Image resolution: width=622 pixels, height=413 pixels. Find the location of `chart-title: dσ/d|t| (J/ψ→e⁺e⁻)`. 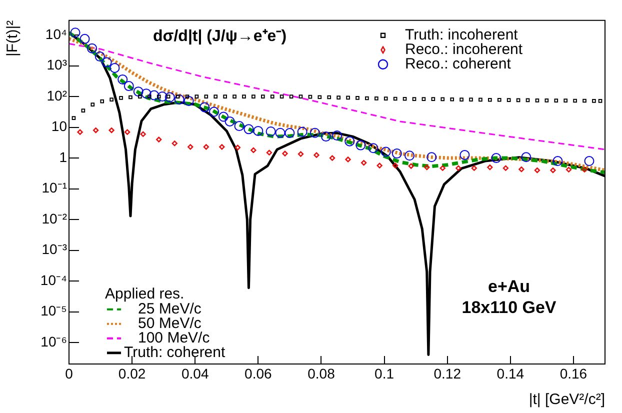

chart-title: dσ/d|t| (J/ψ→e⁺e⁻) is located at coordinates (220, 36).